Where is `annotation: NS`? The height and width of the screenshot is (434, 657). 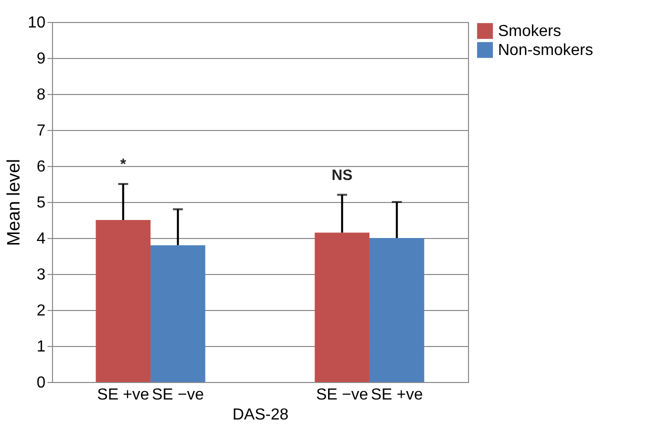
annotation: NS is located at coordinates (342, 175).